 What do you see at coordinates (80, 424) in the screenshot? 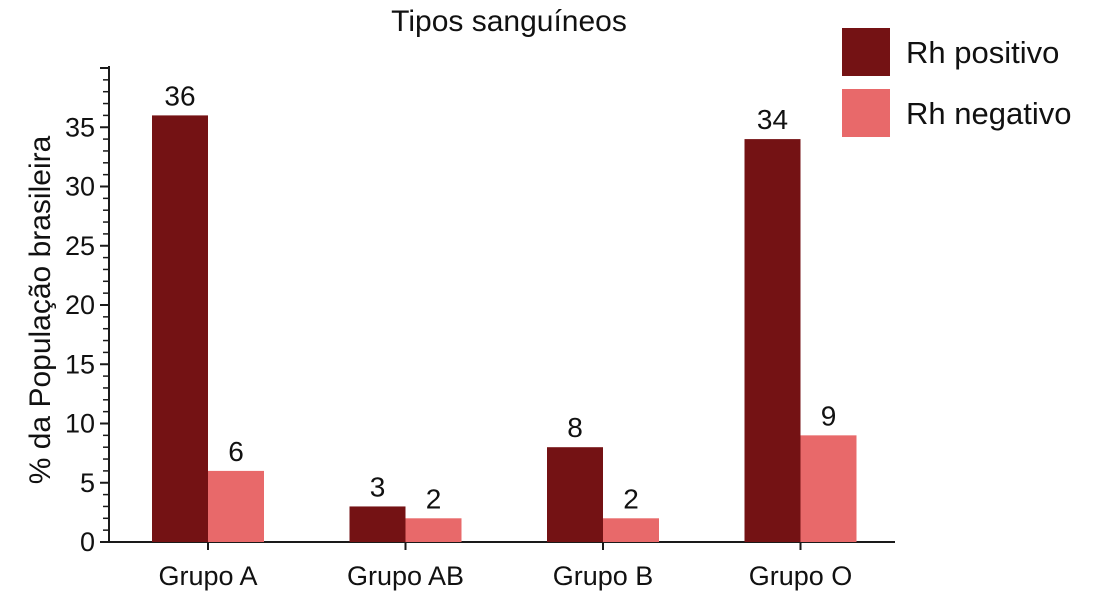
I see `y-tick-label: 10` at bounding box center [80, 424].